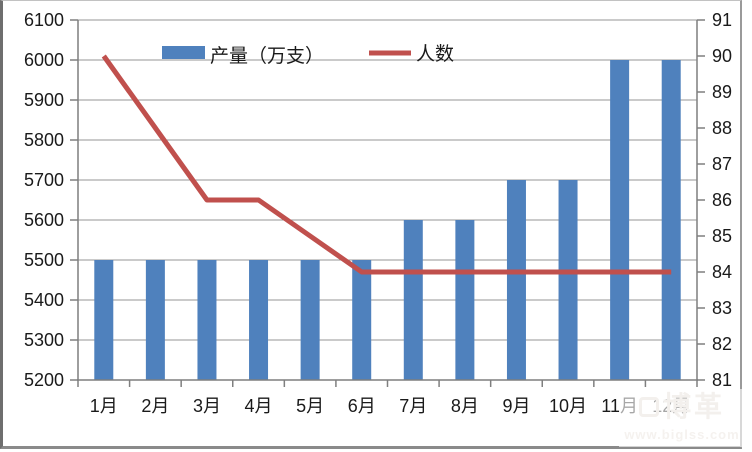 The image size is (752, 452). I want to click on right-axis-label: 86, so click(722, 200).